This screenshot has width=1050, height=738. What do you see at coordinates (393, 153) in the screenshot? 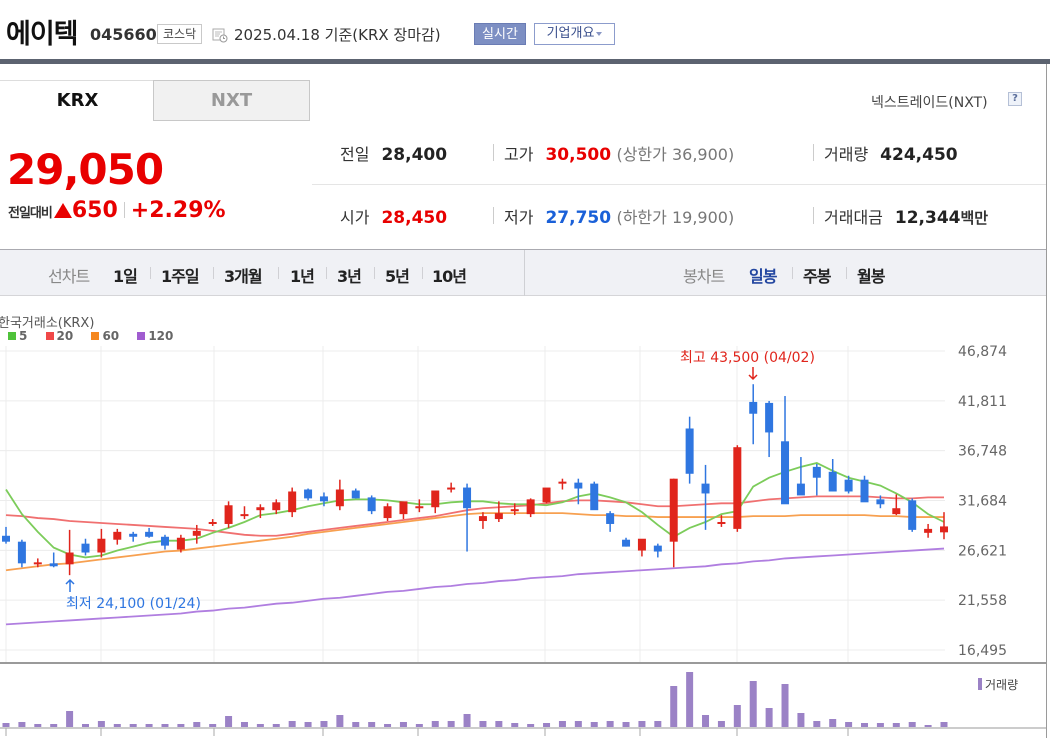
I see `stat-prev-close: 전일 28,400` at bounding box center [393, 153].